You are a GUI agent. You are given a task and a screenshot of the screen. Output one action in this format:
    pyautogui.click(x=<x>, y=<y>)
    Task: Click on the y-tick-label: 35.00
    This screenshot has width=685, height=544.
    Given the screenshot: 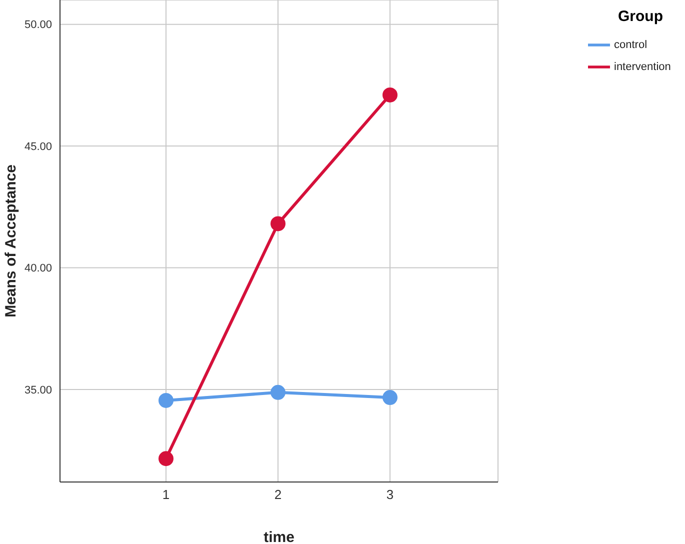 What is the action you would take?
    pyautogui.click(x=38, y=390)
    